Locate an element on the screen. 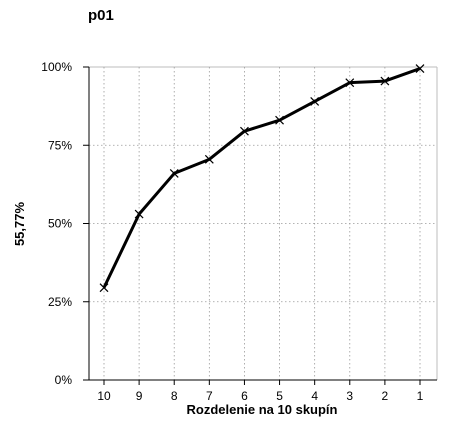 This screenshot has height=428, width=456. x-axis-ticks: 10 9 8 7 6 5 4 3 2 1 is located at coordinates (260, 391).